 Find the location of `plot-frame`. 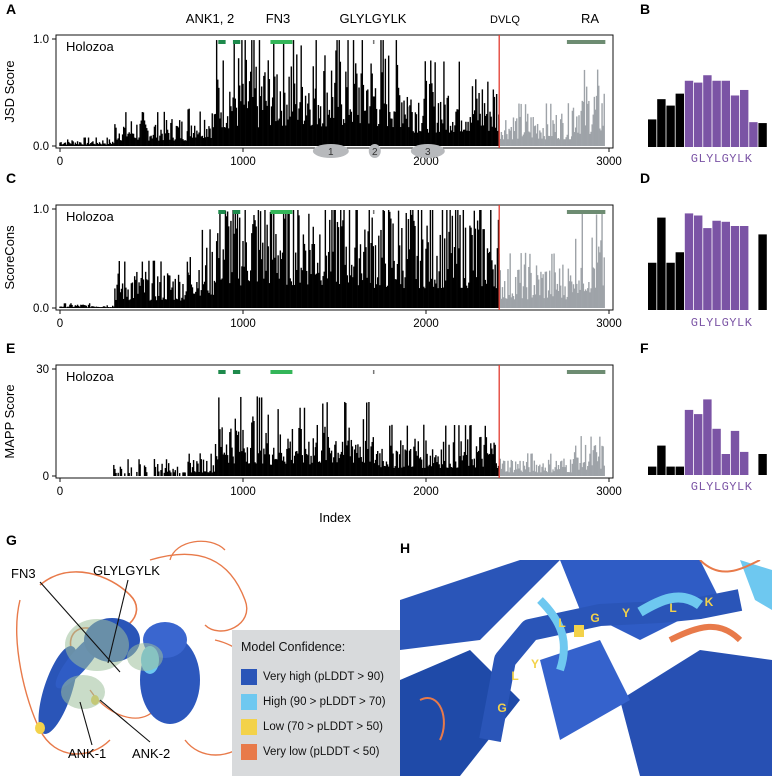

plot-frame is located at coordinates (334, 257).